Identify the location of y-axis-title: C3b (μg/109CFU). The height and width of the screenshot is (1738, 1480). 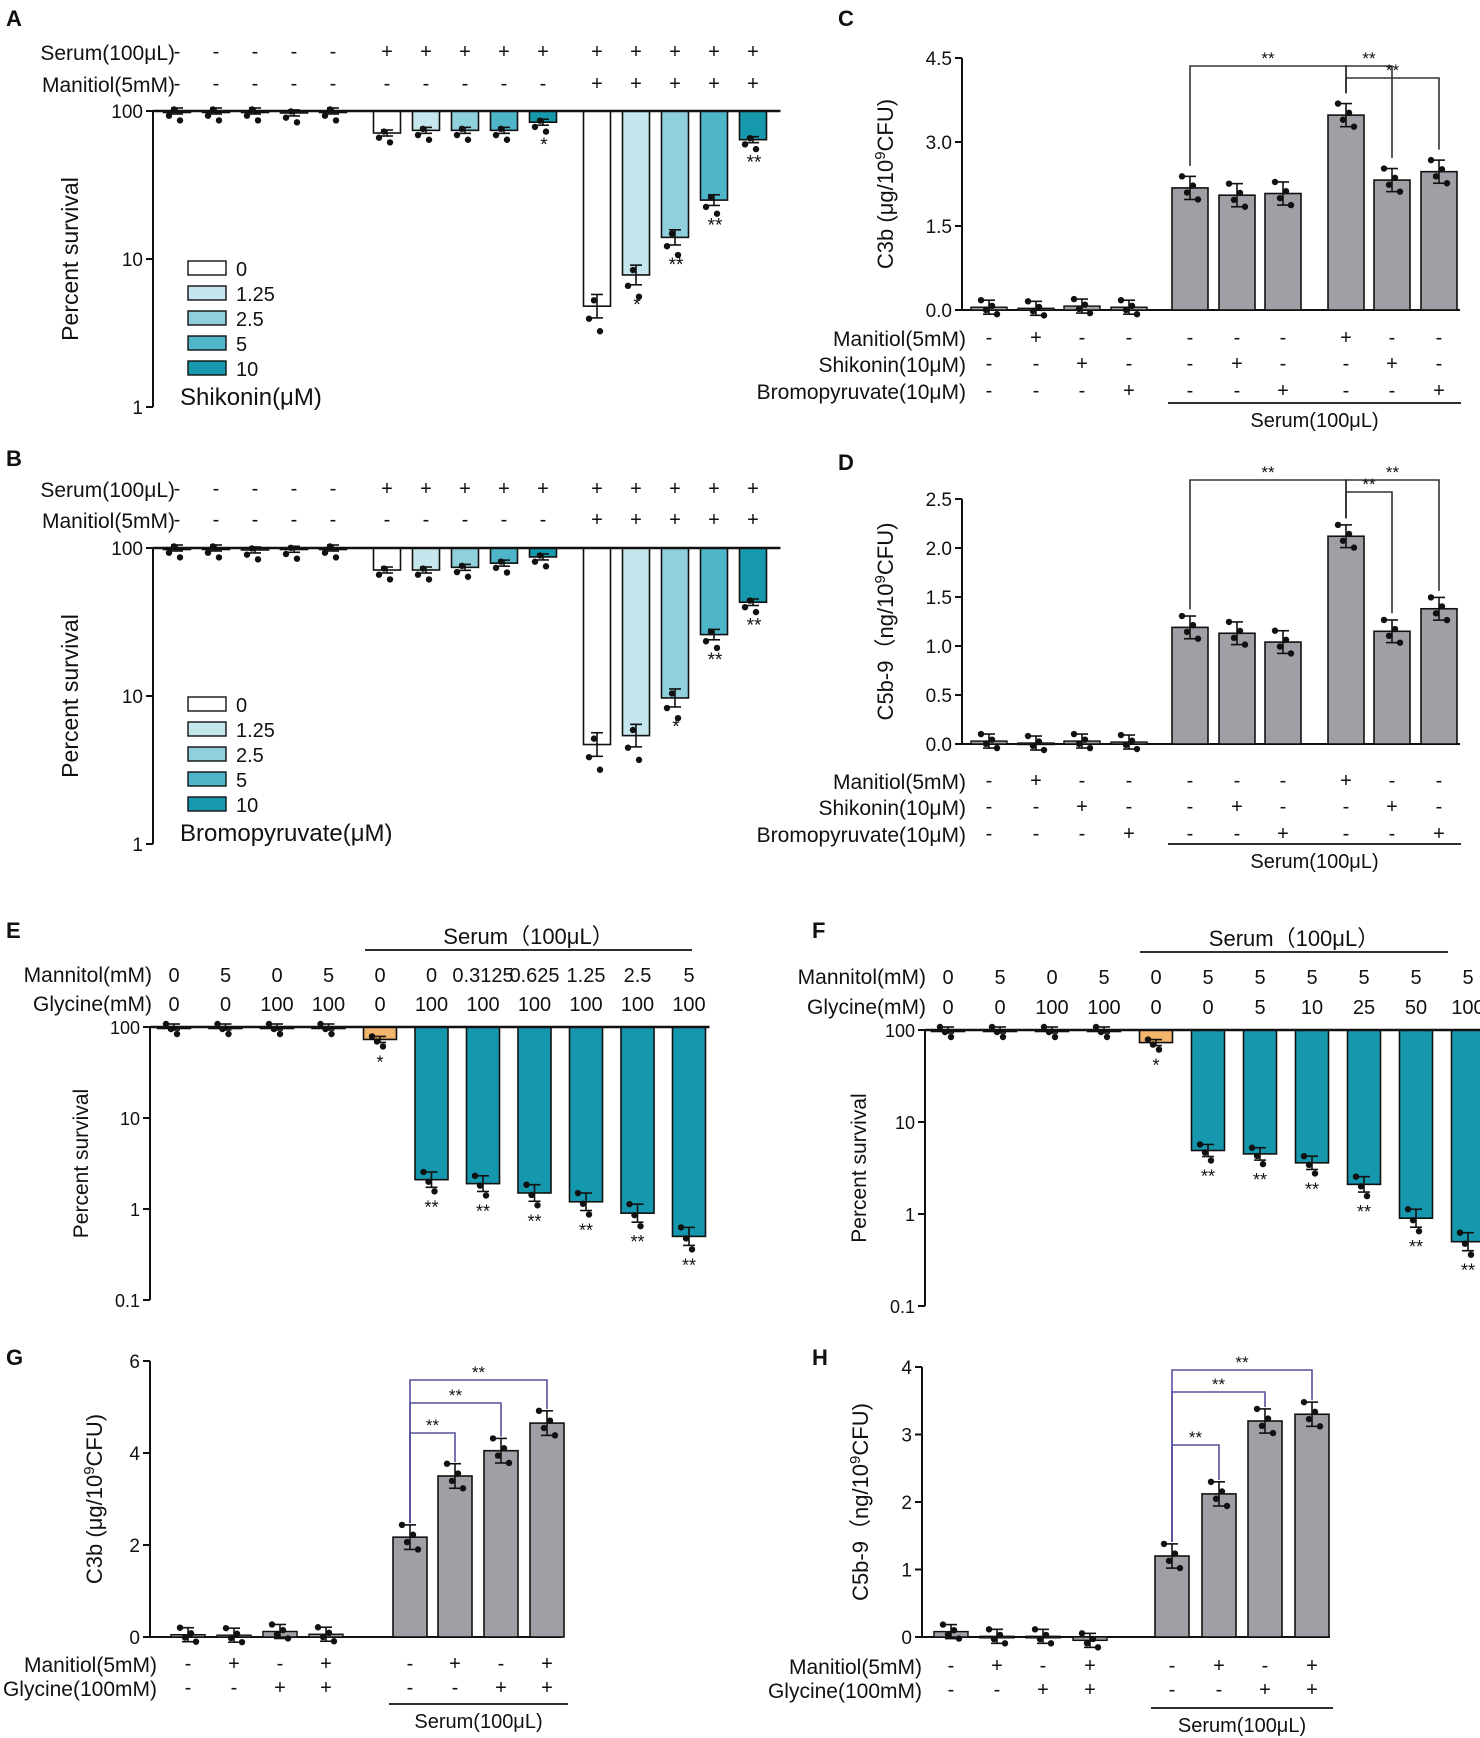
(885, 184).